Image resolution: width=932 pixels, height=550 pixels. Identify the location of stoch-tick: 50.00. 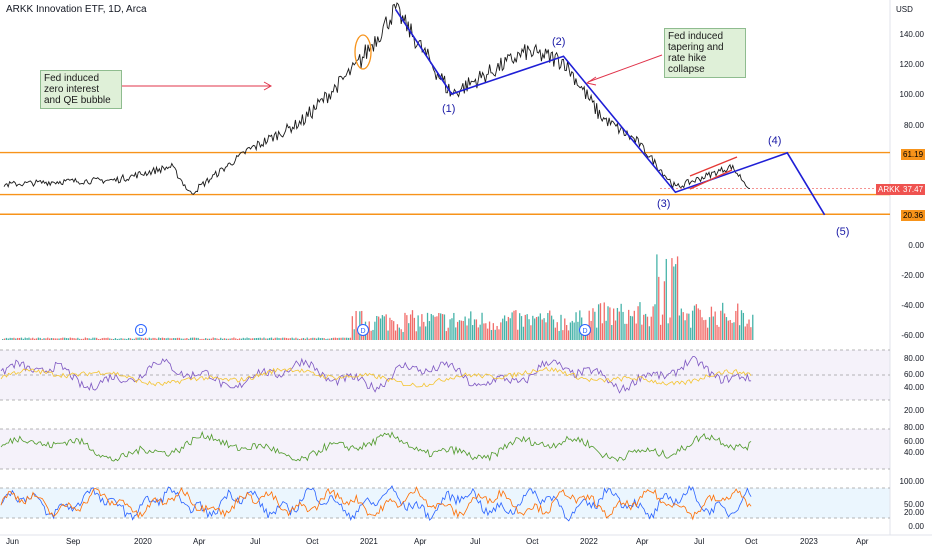
(913, 504).